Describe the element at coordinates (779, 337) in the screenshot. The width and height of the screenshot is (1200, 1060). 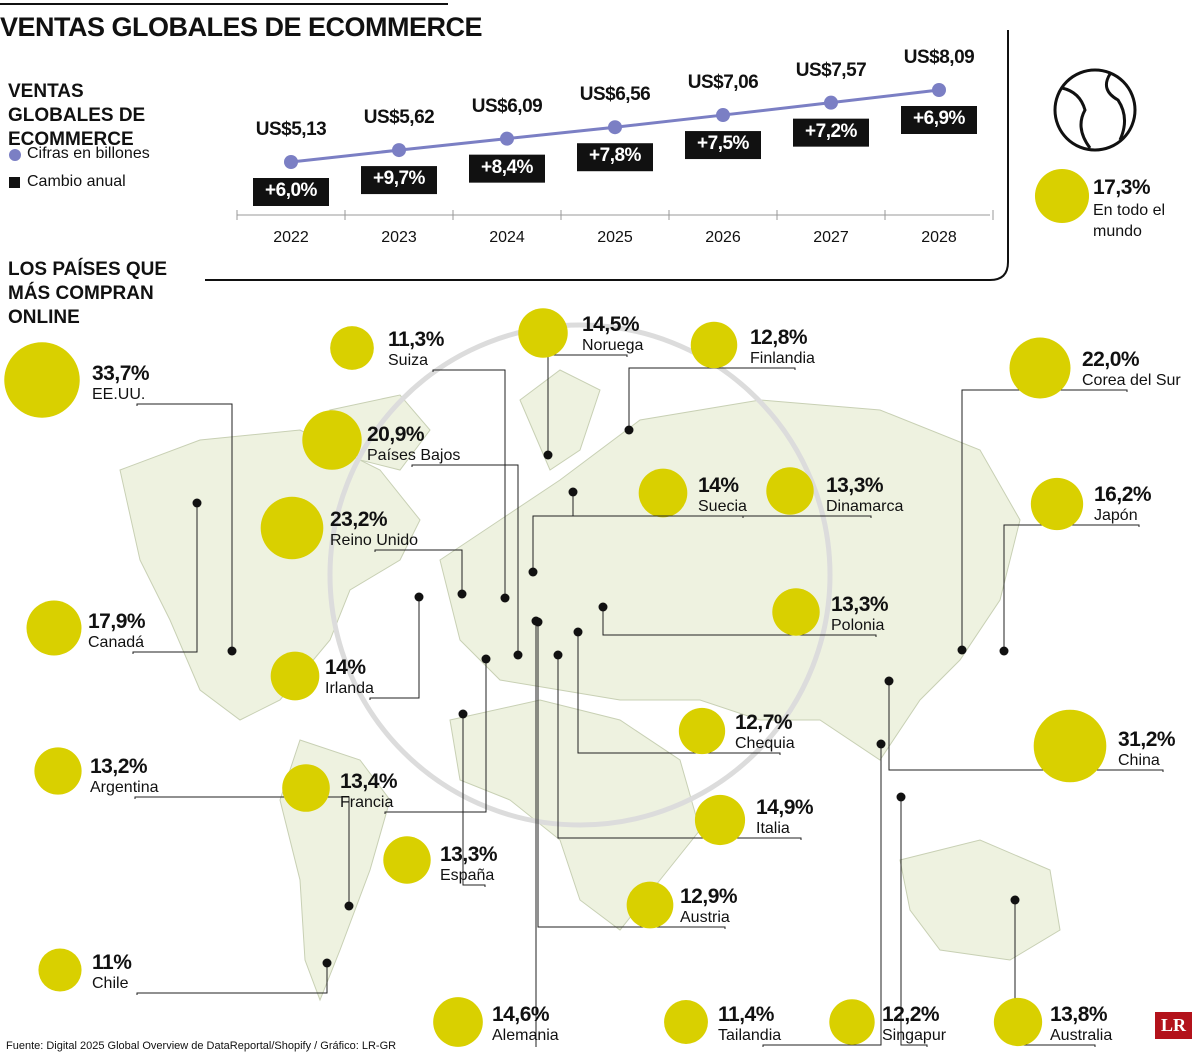
I see `value-label: 12,8%` at that location.